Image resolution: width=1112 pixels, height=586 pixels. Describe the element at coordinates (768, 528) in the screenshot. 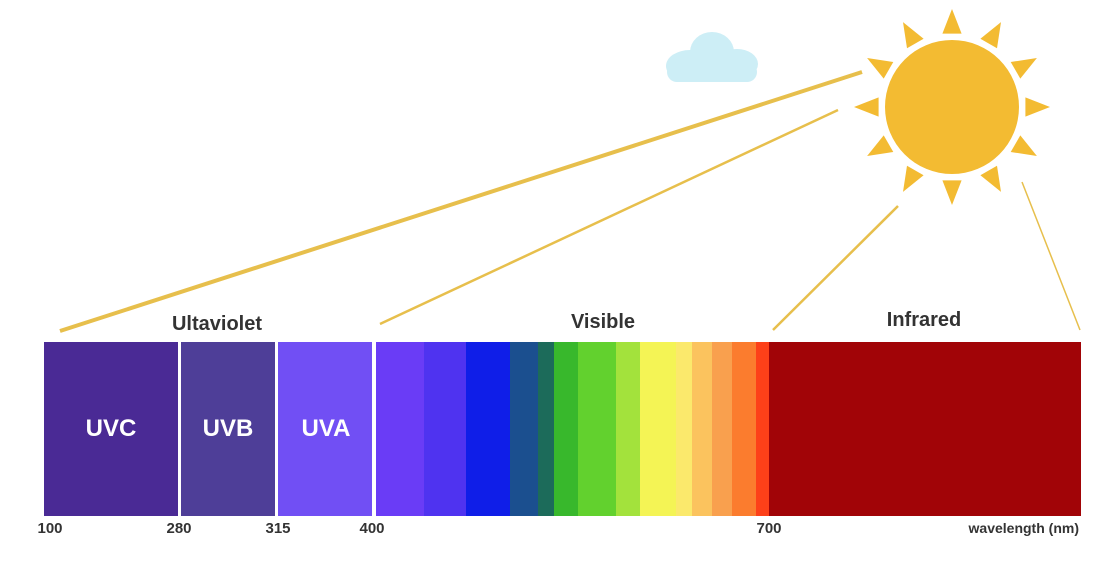

I see `tick-label-700: 700` at that location.